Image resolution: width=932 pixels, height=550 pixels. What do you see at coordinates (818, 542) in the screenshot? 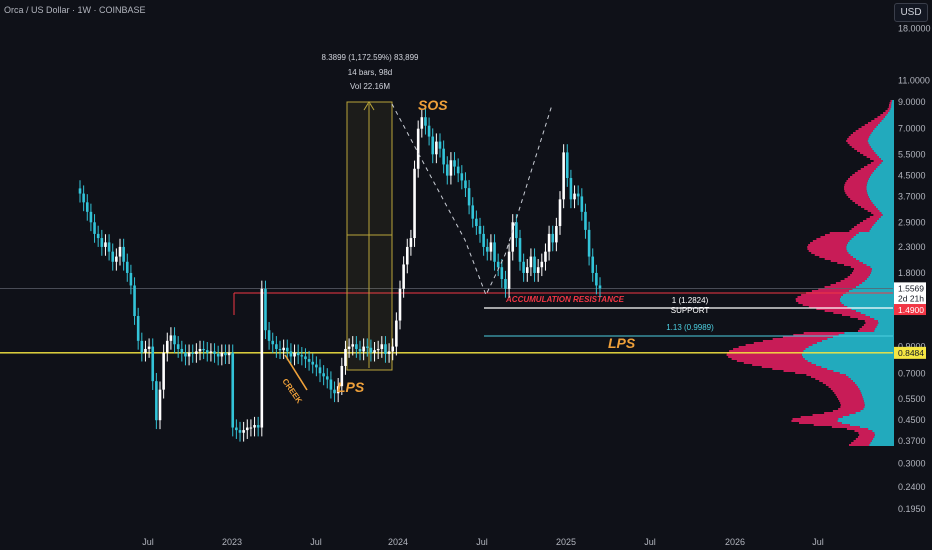
I see `time-tick-label: Jul` at bounding box center [818, 542].